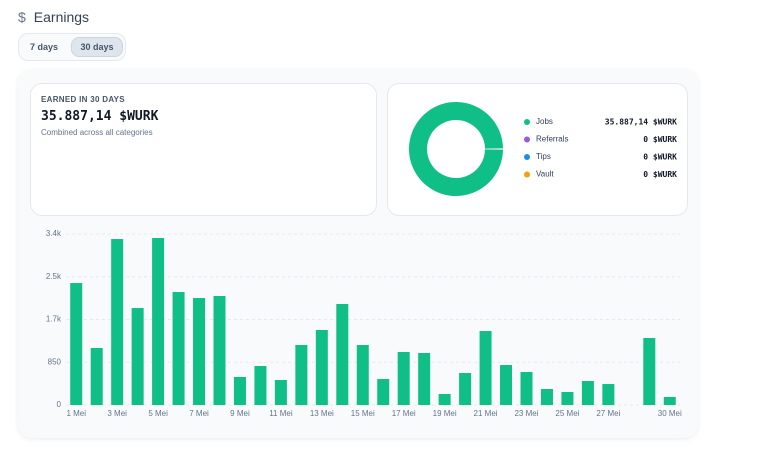 The height and width of the screenshot is (453, 772). Describe the element at coordinates (544, 121) in the screenshot. I see `legend-label: Jobs` at that location.